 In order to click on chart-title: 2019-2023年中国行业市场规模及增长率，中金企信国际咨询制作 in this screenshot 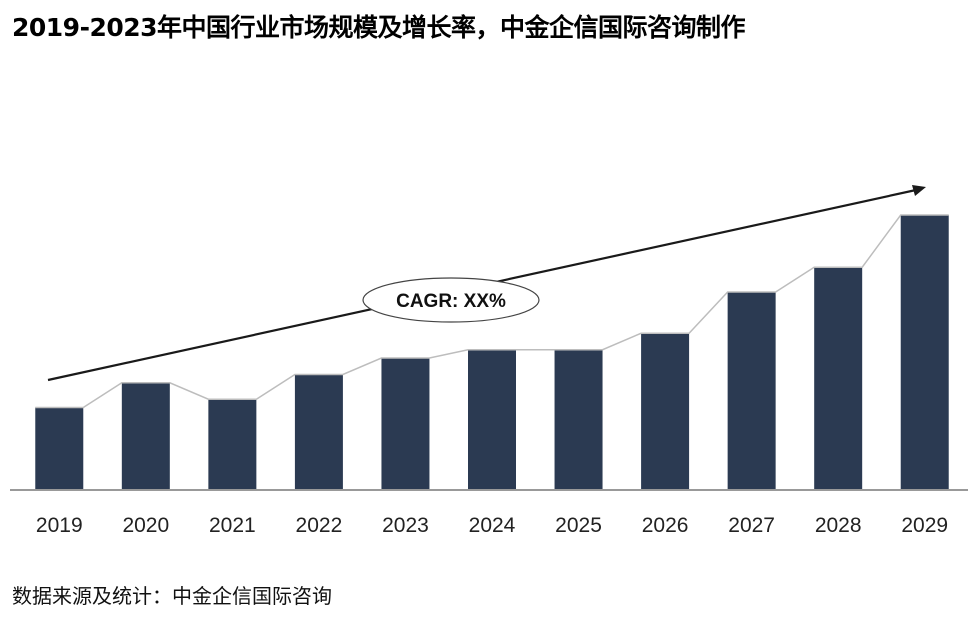, I will do `click(379, 27)`.